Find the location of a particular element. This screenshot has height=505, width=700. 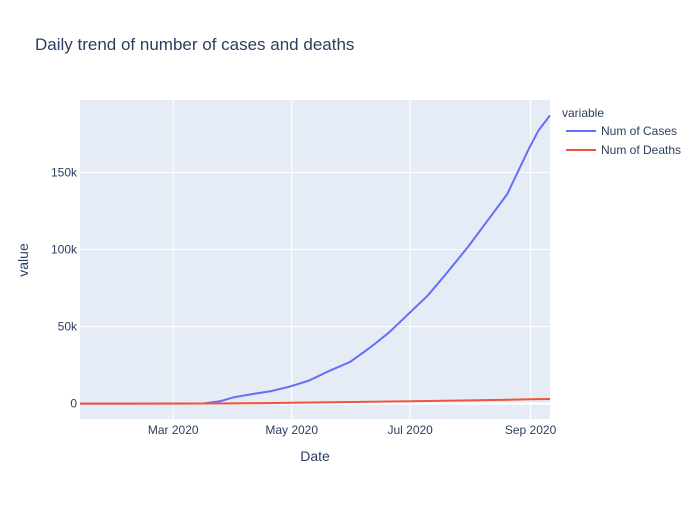

x-axis-label: Date is located at coordinates (315, 456).